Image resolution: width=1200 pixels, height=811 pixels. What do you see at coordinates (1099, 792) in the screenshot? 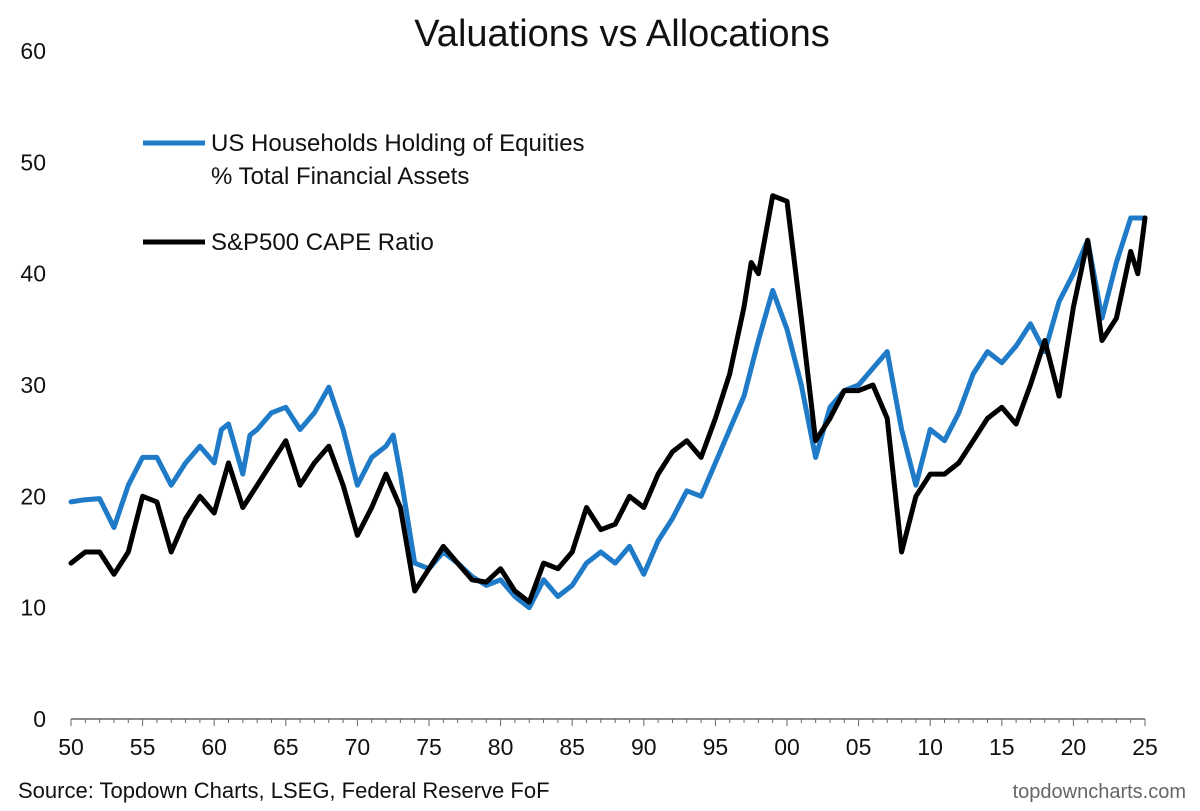
I see `site-watermark: topdowncharts.com` at bounding box center [1099, 792].